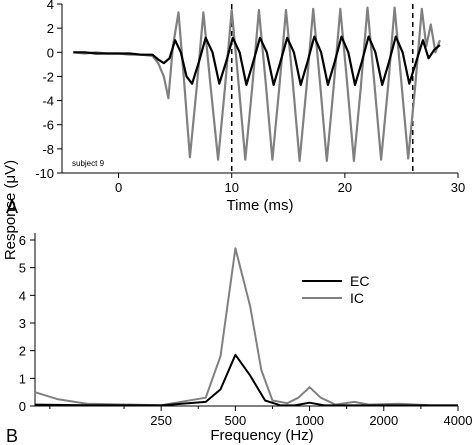 This screenshot has width=474, height=445. What do you see at coordinates (22, 268) in the screenshot?
I see `panel-b-y-tick-label: 5` at bounding box center [22, 268].